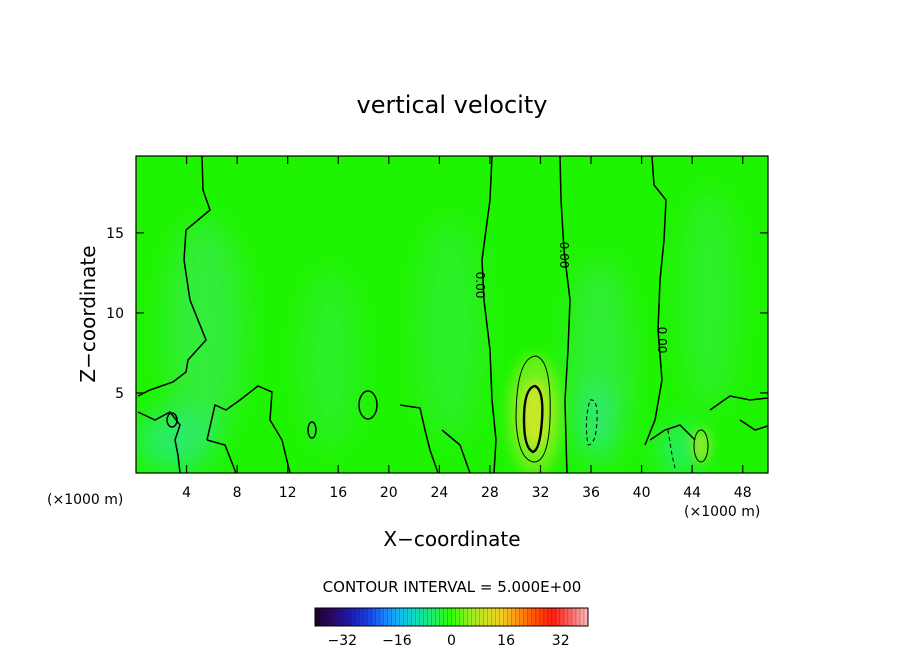 This screenshot has width=904, height=654. Describe the element at coordinates (439, 493) in the screenshot. I see `x-tick-label: 24` at that location.